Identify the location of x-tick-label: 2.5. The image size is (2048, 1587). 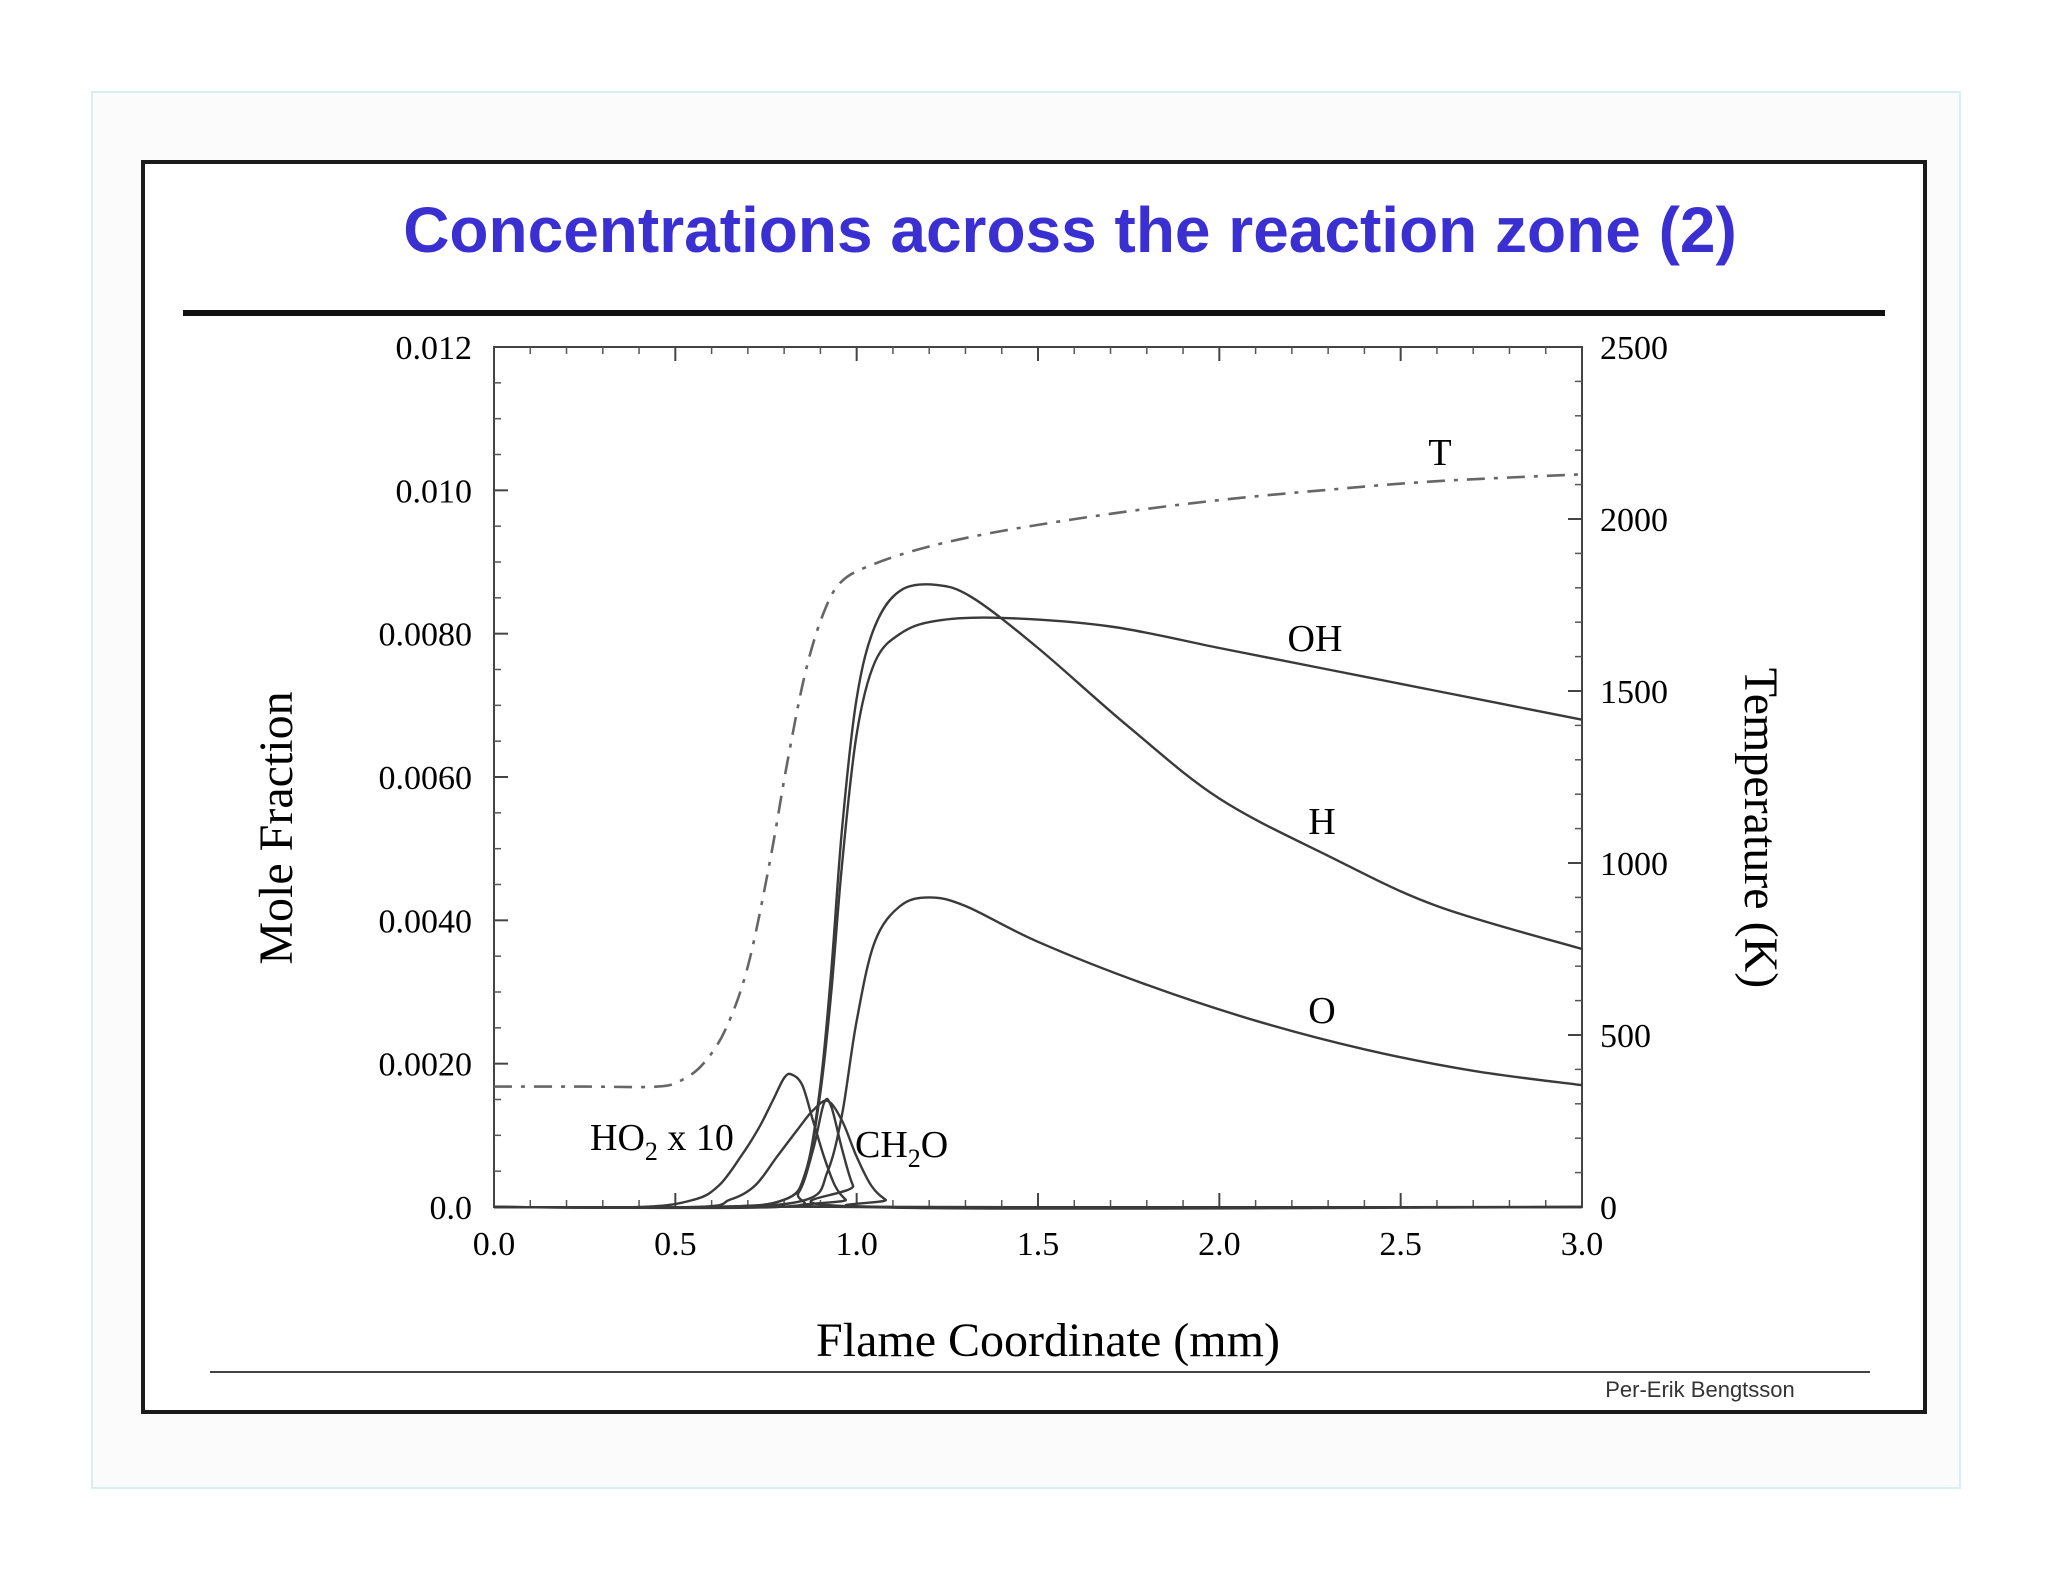
(1400, 1244).